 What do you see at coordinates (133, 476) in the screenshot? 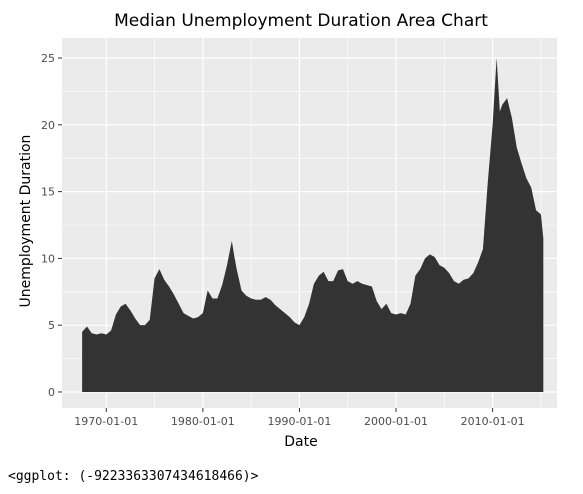
I see `ggplot-output-repr: <ggplot: (-9223363307434618466)>` at bounding box center [133, 476].